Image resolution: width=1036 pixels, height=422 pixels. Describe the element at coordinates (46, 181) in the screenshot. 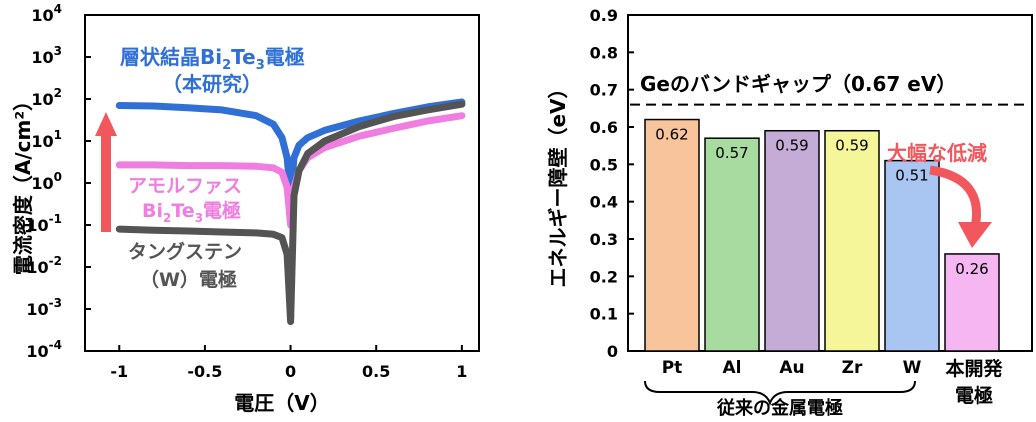

I see `jv-y-tick-label-4: 10⁰` at that location.